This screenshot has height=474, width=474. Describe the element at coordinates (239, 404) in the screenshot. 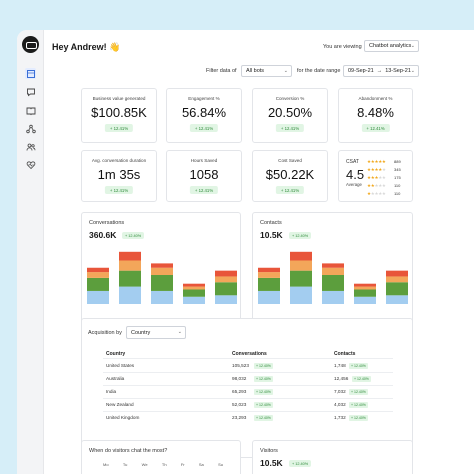

I see `table-cell-conversations: 52,023` at that location.